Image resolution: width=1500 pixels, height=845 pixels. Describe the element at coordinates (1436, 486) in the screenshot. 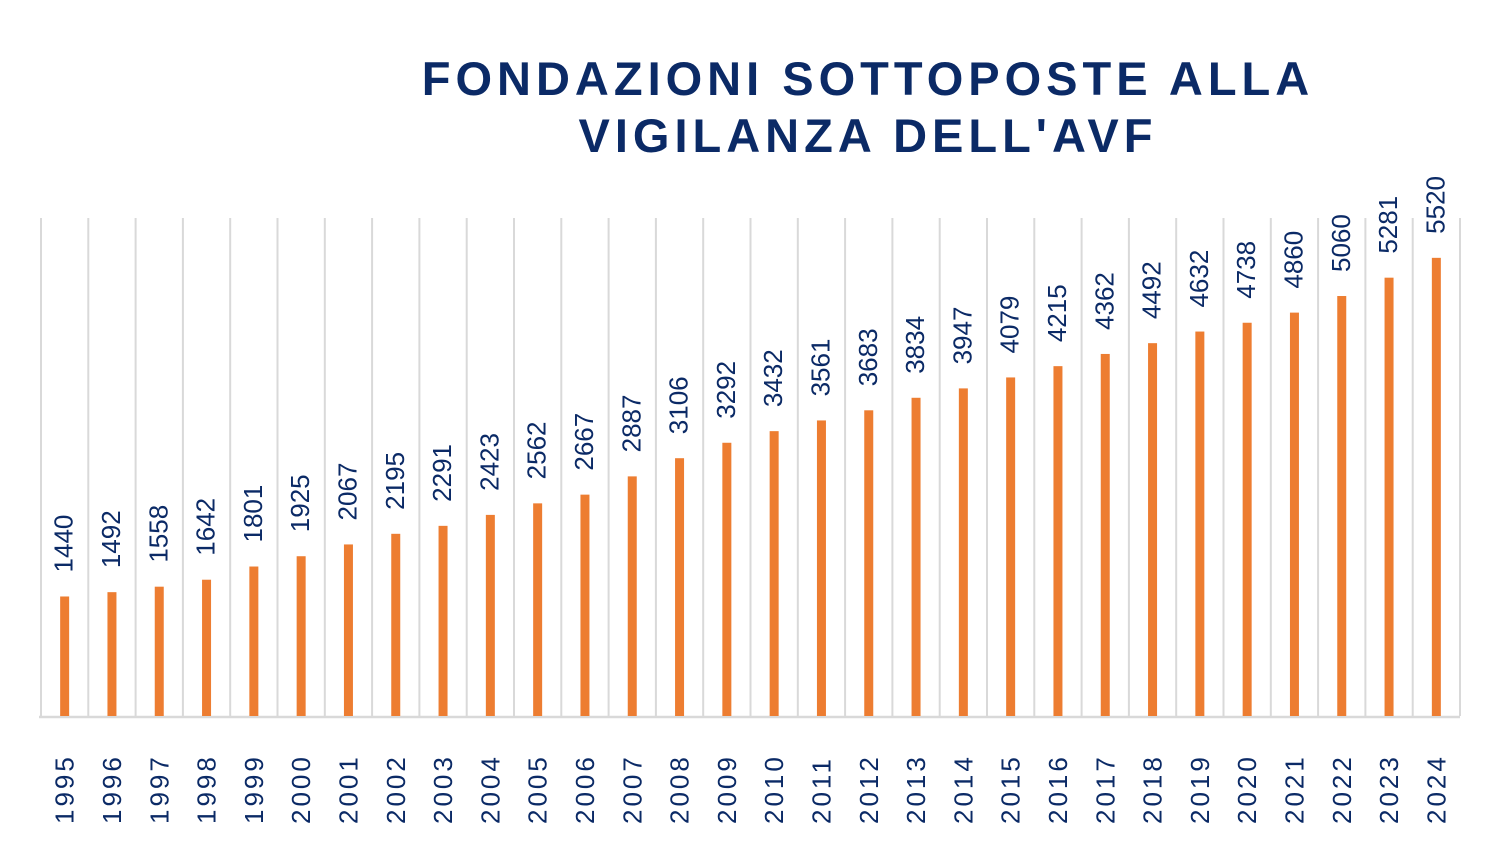

I see `bar-2024` at that location.